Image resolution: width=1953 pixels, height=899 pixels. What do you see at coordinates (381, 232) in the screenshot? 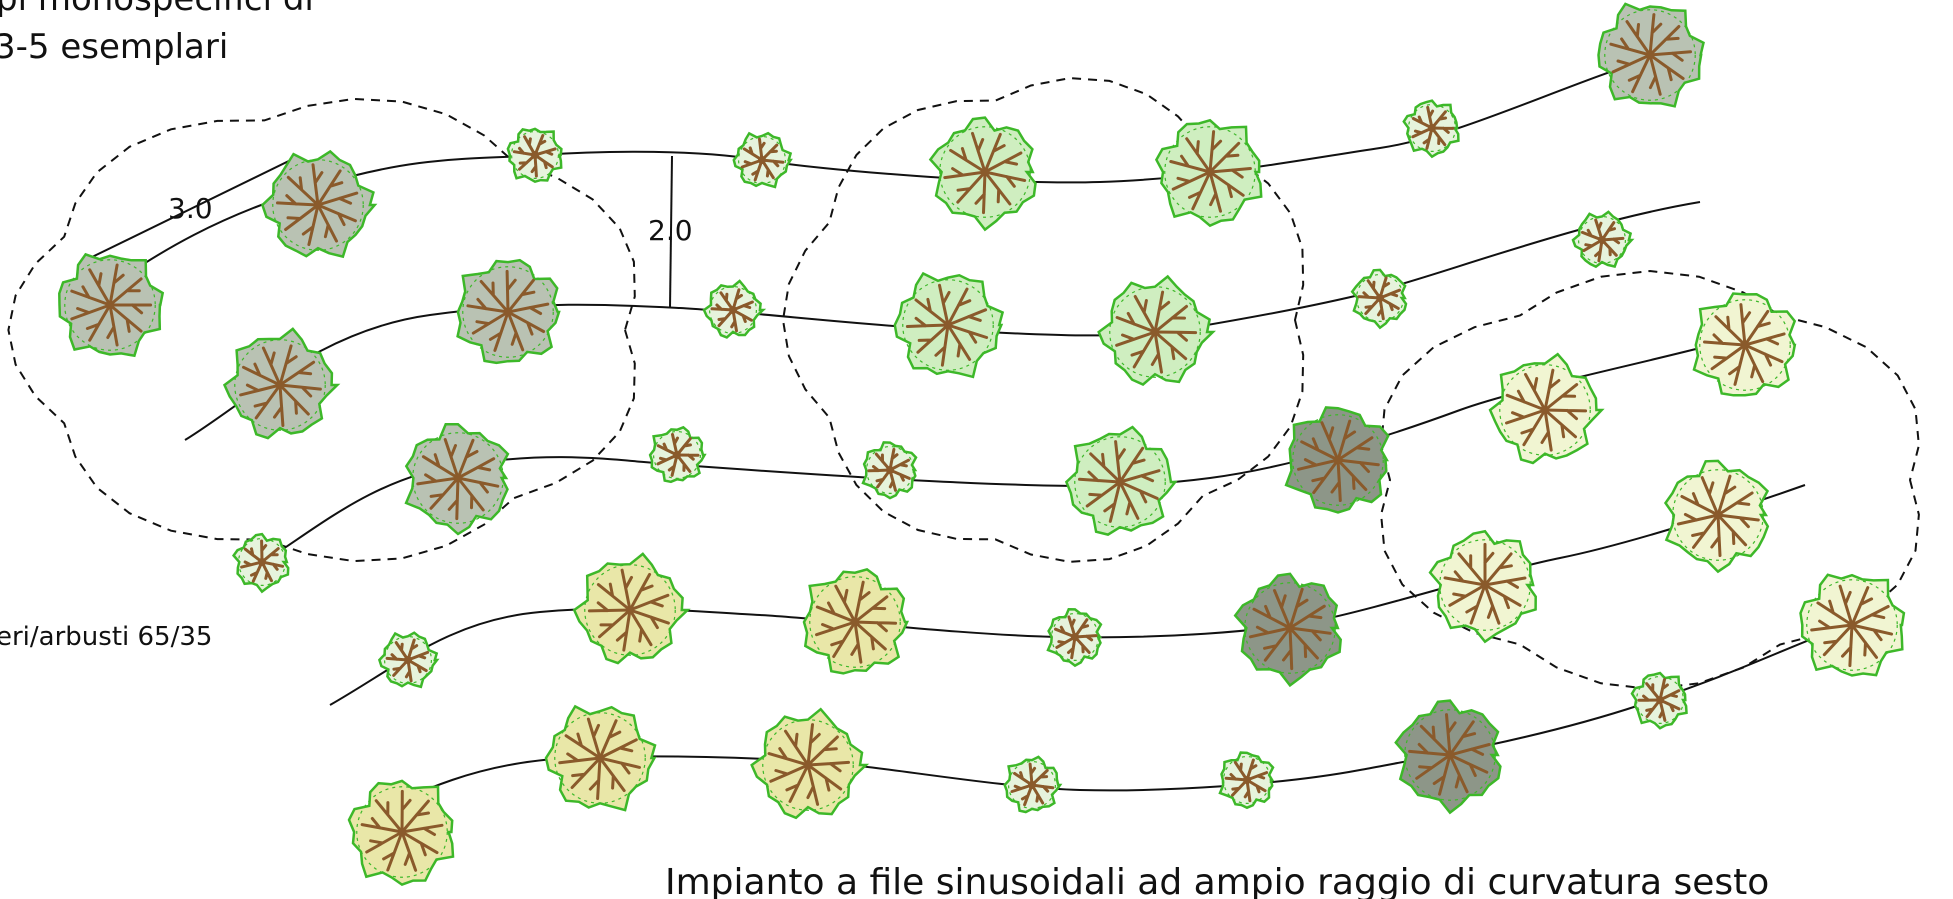
I see `dimension-lines` at bounding box center [381, 232].